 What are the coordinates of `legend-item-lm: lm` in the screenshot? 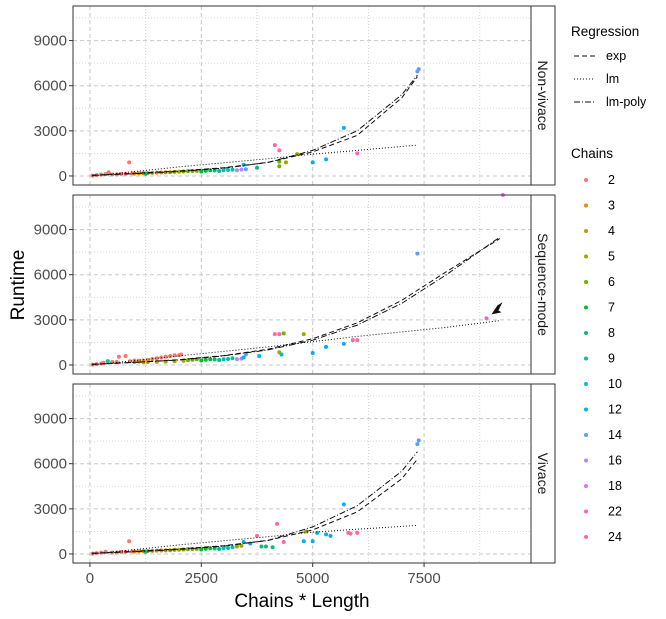 It's located at (596, 79).